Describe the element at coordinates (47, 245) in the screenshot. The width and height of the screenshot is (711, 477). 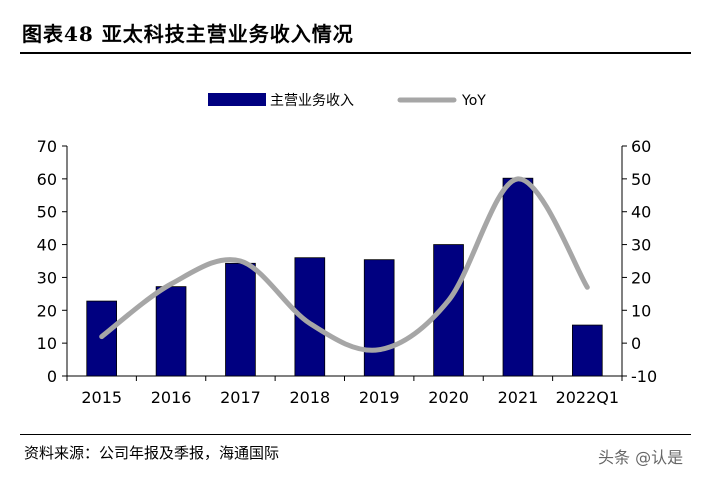
I see `left-axis-tick-label: 40` at that location.